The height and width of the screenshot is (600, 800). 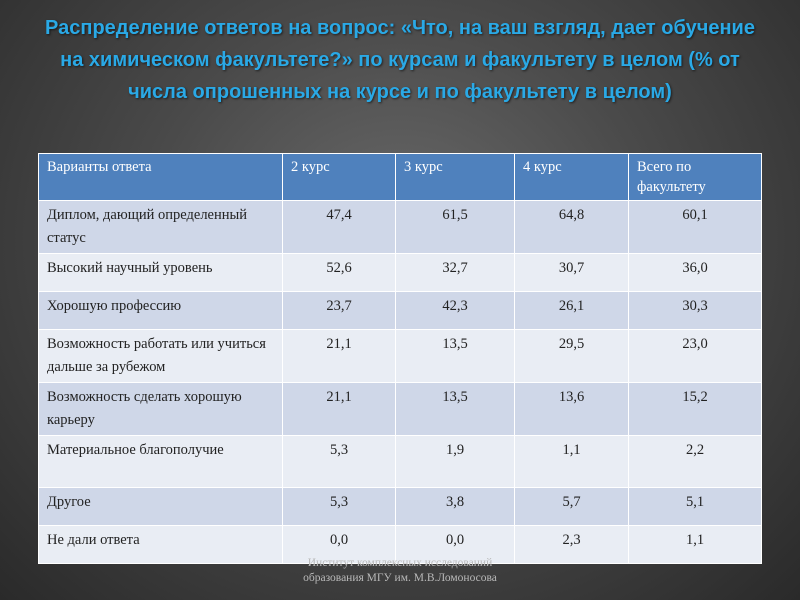 I want to click on header-answer-options: Варианты ответа, so click(x=160, y=177).